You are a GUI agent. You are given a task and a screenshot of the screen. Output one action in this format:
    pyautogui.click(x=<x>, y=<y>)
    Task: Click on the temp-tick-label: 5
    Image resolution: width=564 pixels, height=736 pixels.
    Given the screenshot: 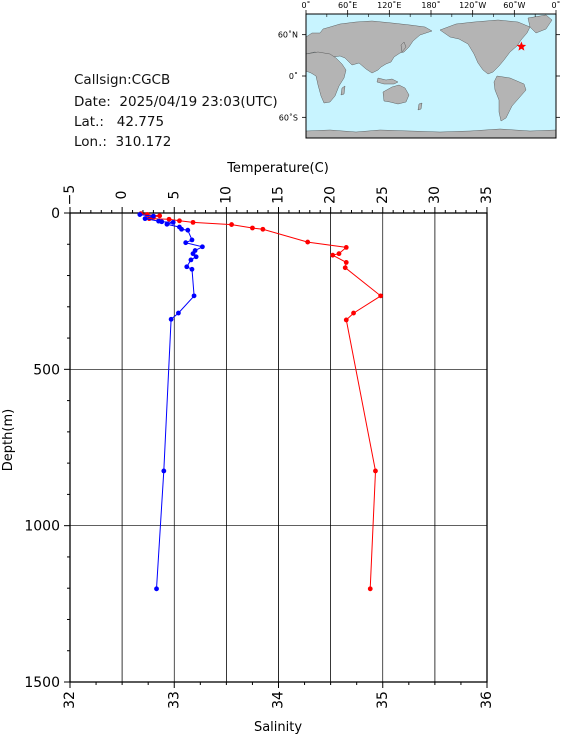 What is the action you would take?
    pyautogui.click(x=174, y=195)
    